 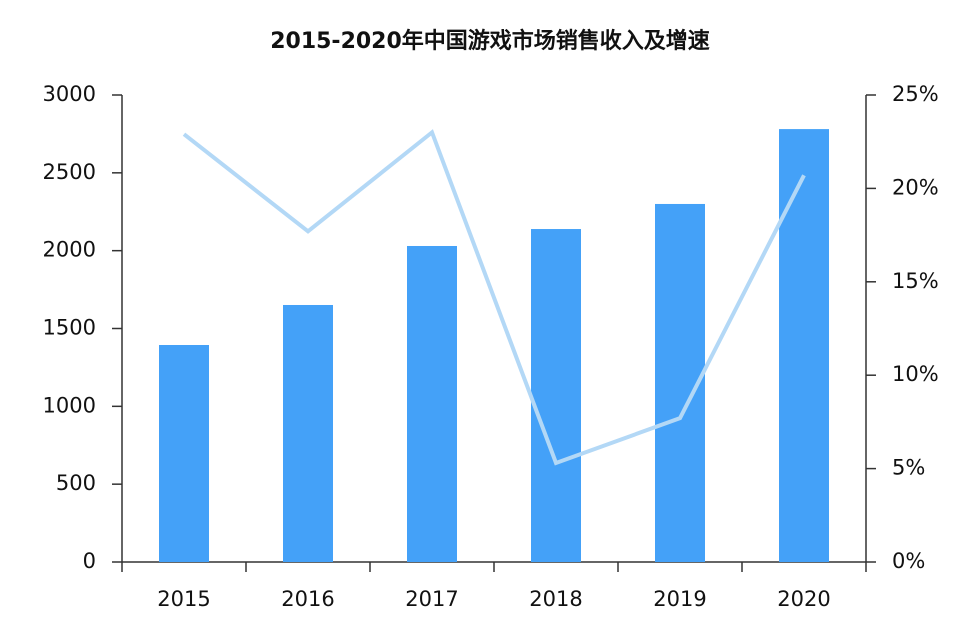 What do you see at coordinates (908, 468) in the screenshot?
I see `y2-tick-label: 5%` at bounding box center [908, 468].